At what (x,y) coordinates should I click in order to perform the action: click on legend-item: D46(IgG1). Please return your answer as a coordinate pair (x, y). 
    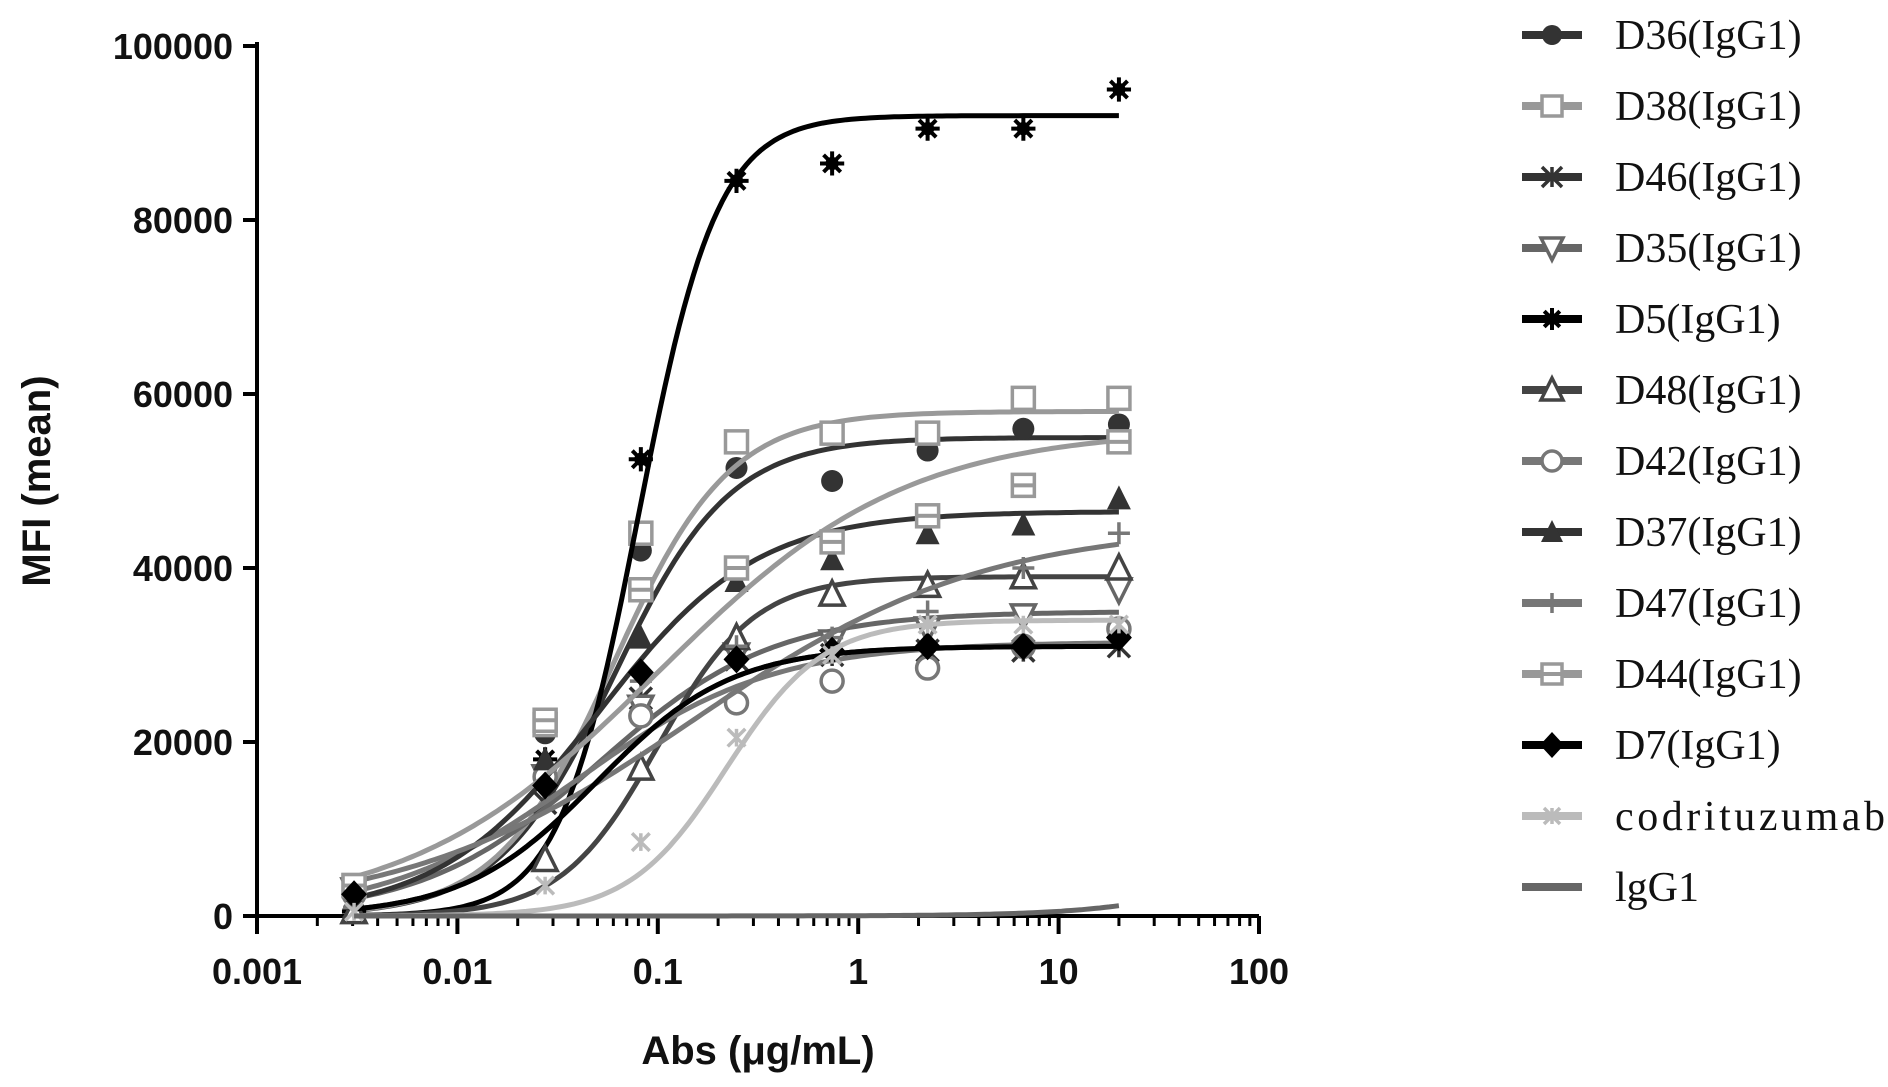
    Looking at the image, I should click on (1662, 178).